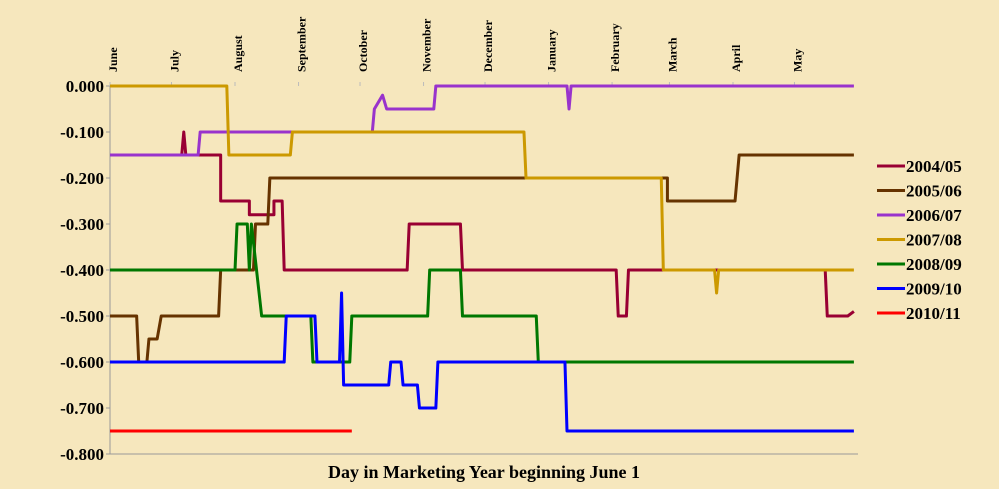 The height and width of the screenshot is (489, 999). I want to click on x-tick-label: July, so click(174, 61).